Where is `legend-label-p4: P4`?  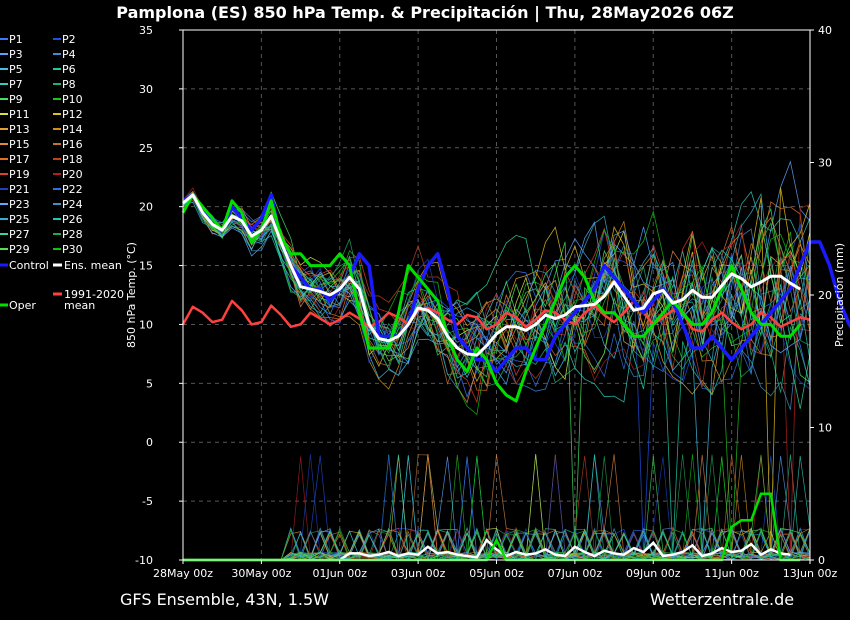
legend-label-p4: P4 is located at coordinates (69, 54).